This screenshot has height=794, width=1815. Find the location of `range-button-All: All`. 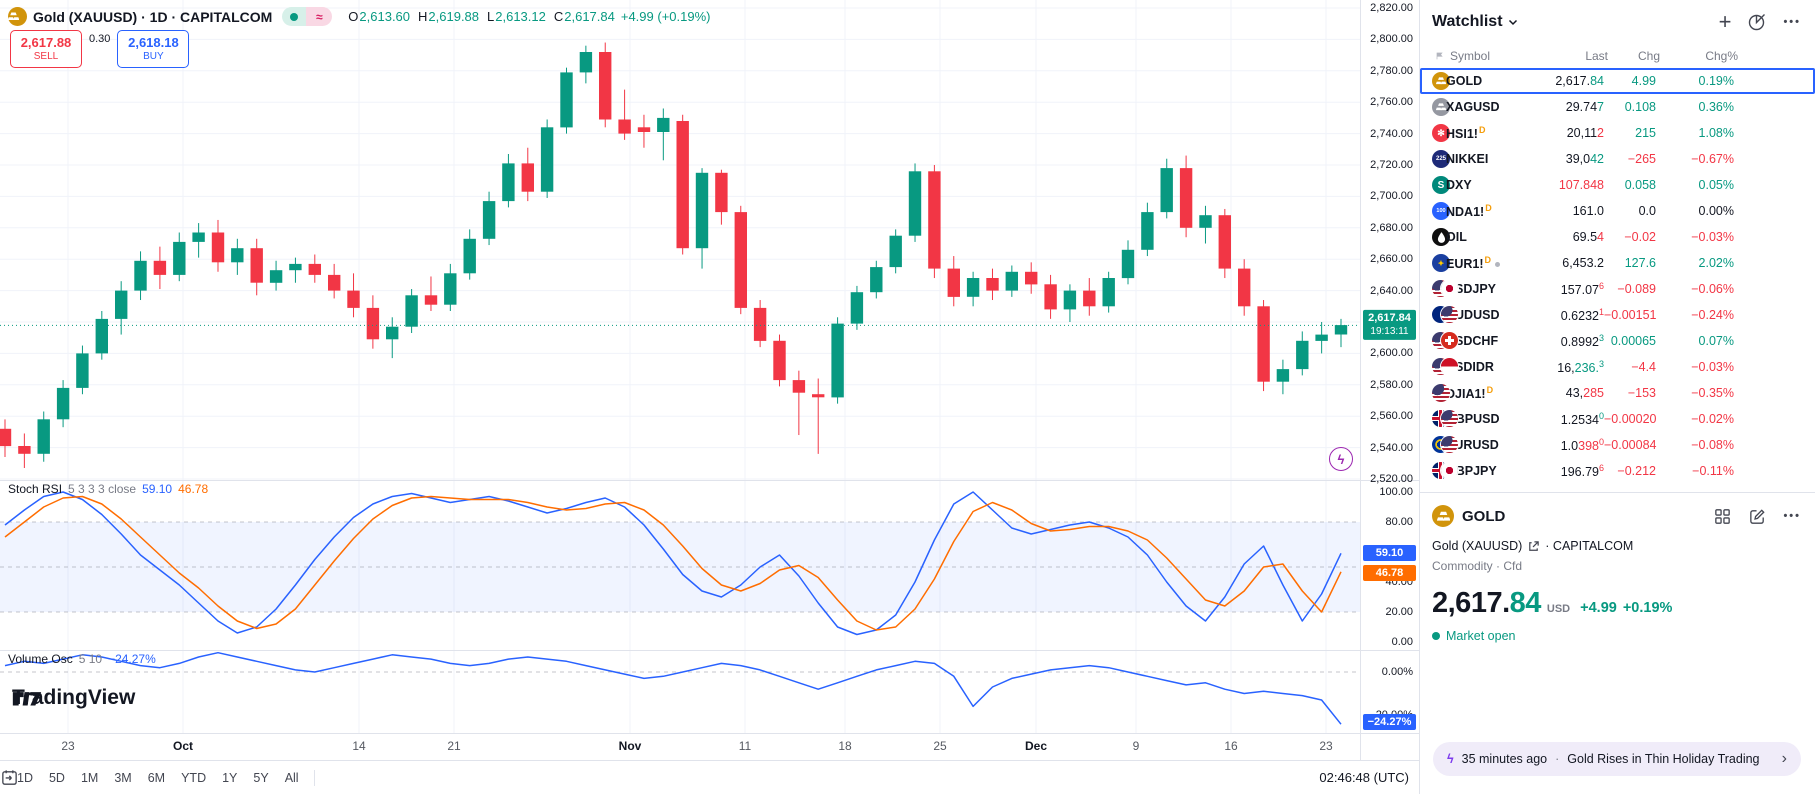

range-button-All: All is located at coordinates (291, 777).